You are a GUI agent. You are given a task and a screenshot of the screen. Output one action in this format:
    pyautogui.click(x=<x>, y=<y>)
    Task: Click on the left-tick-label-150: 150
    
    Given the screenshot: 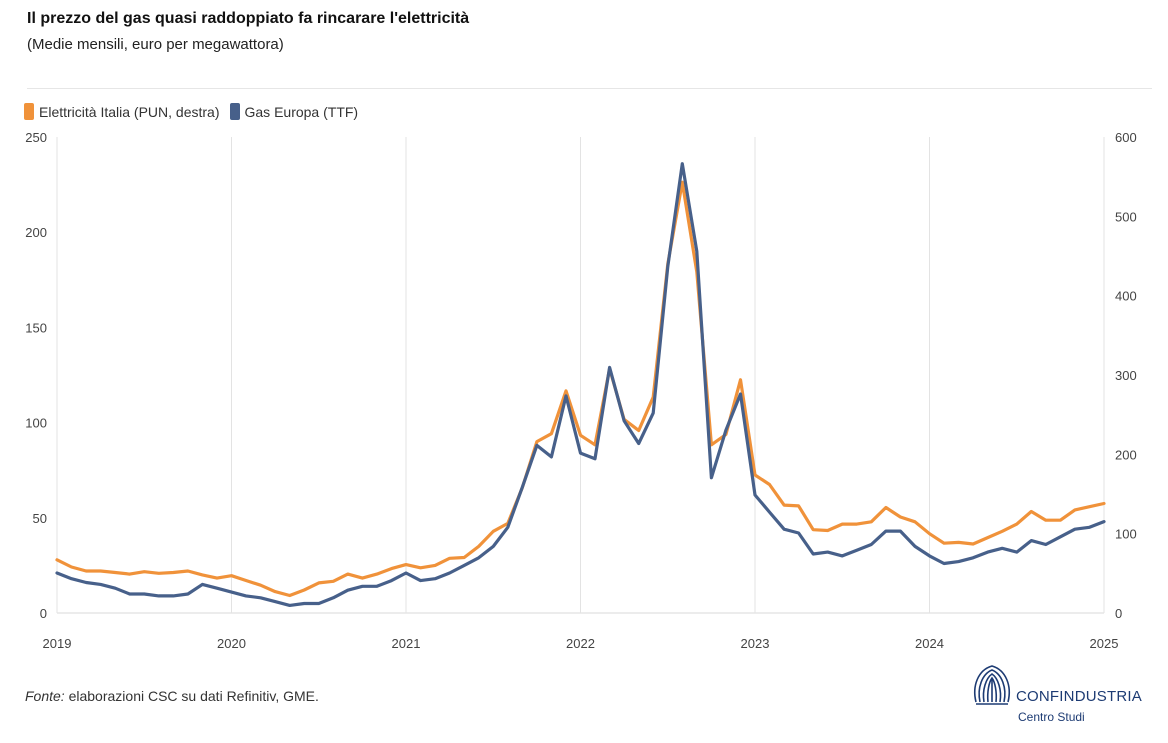 What is the action you would take?
    pyautogui.click(x=36, y=327)
    